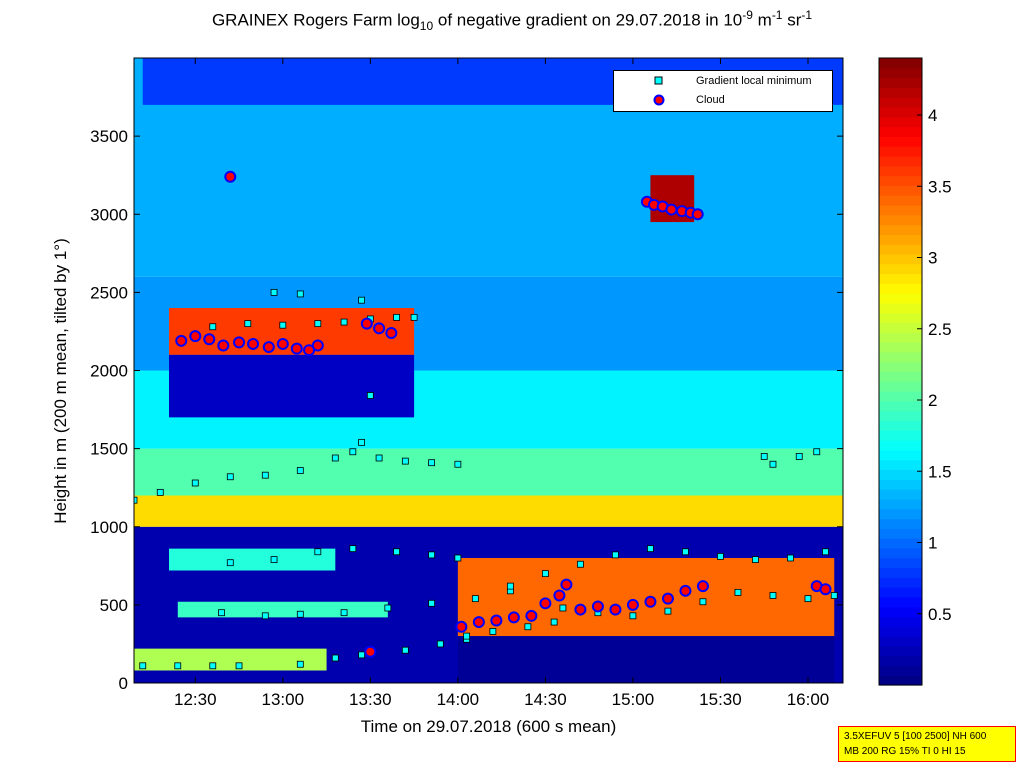 The image size is (1024, 767). What do you see at coordinates (723, 100) in the screenshot?
I see `legend-item-cloud: Cloud` at bounding box center [723, 100].